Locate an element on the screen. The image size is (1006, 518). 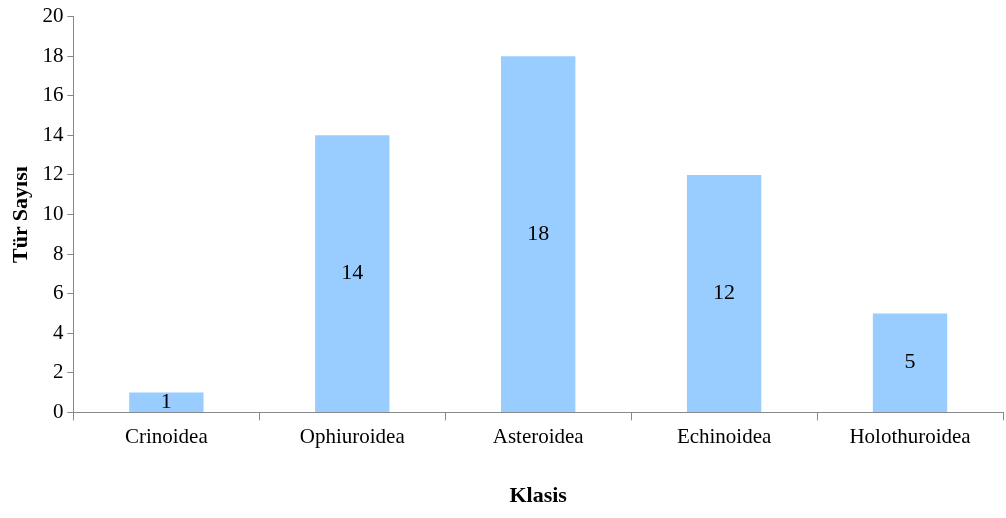
data-label: 14 is located at coordinates (352, 272).